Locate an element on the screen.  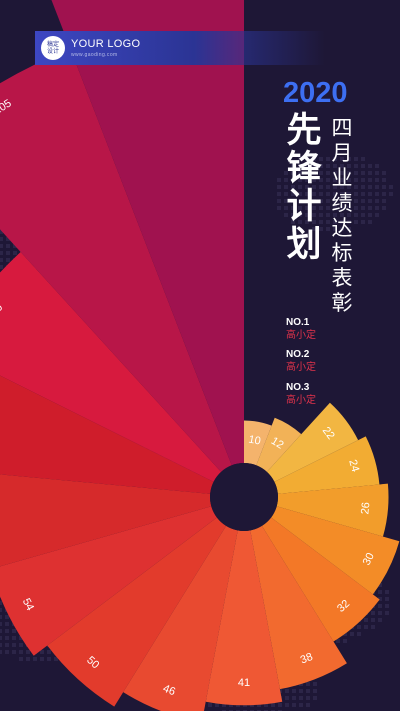
logo-bar is located at coordinates (180, 48).